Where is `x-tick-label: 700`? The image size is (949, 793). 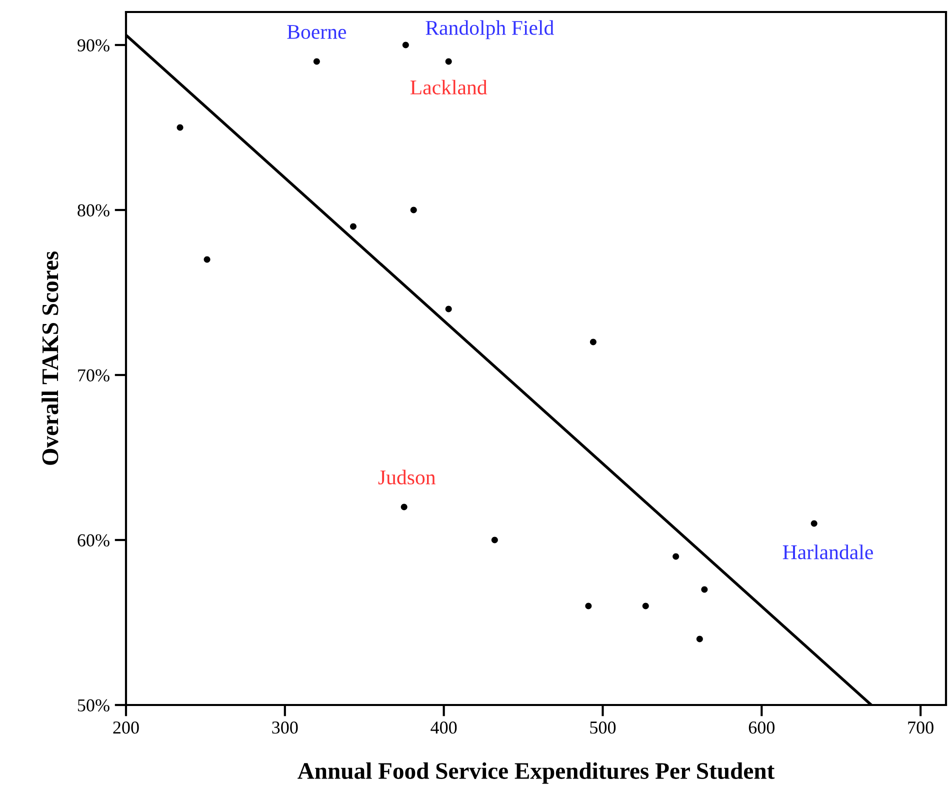
x-tick-label: 700 is located at coordinates (921, 727).